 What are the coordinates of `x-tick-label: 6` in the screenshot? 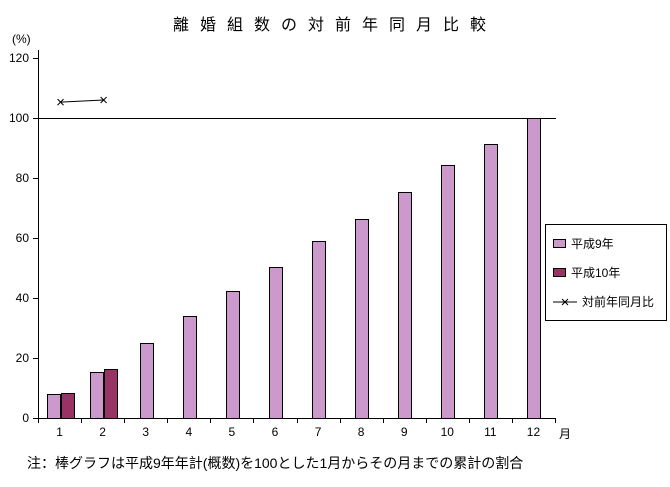 It's located at (275, 432).